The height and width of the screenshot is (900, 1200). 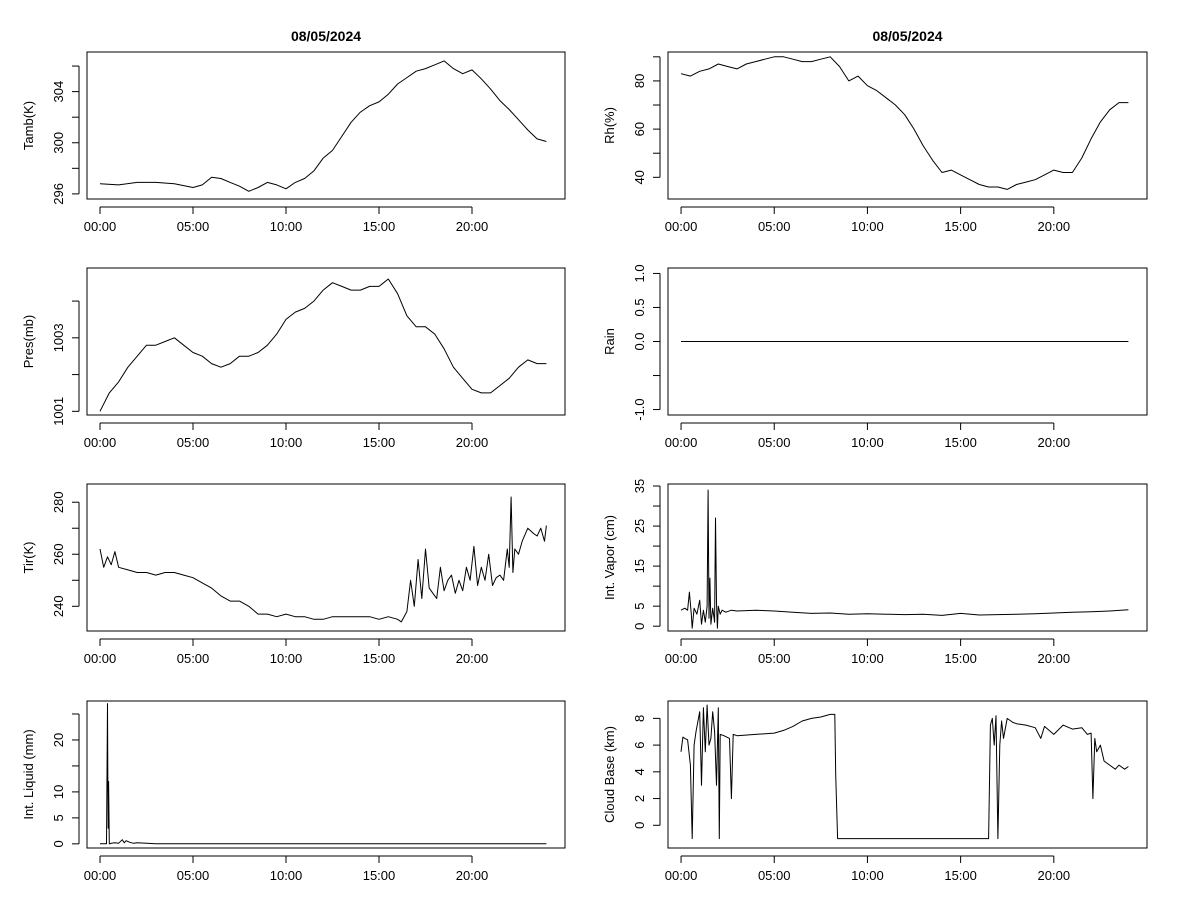 I want to click on tamb-series-line, so click(x=323, y=126).